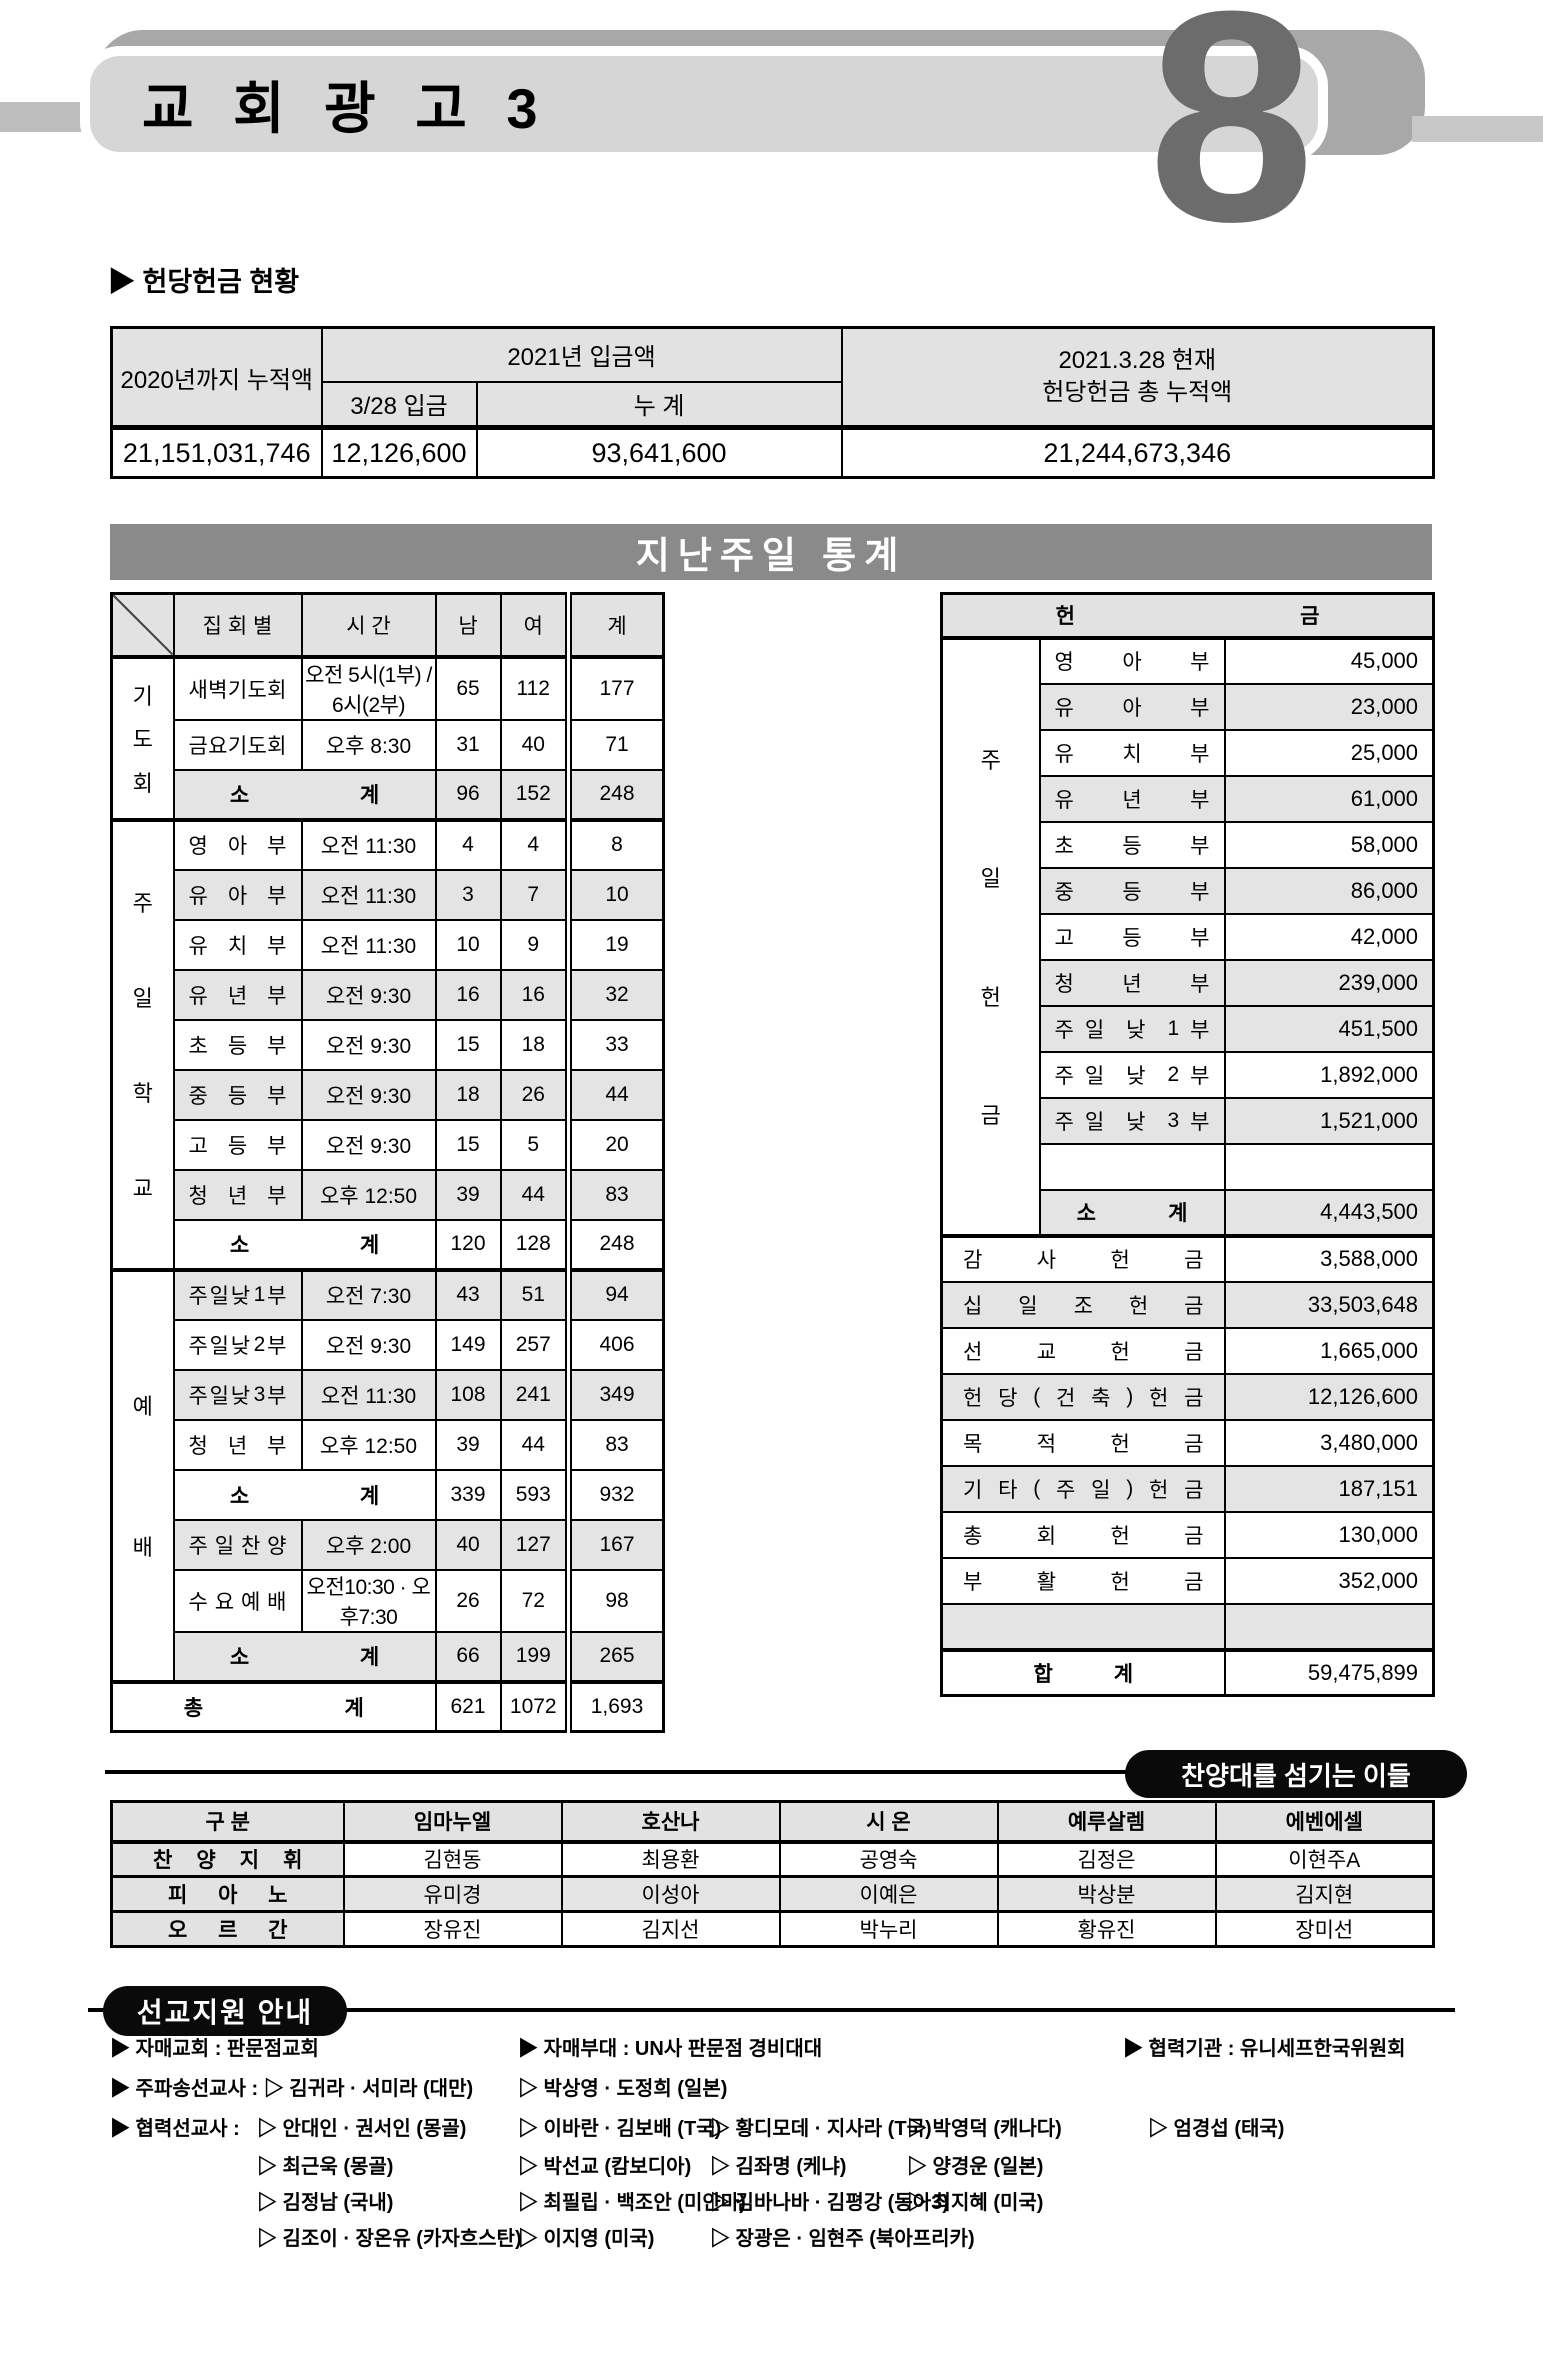 The image size is (1543, 2363). What do you see at coordinates (468, 687) in the screenshot?
I see `male-count: 65` at bounding box center [468, 687].